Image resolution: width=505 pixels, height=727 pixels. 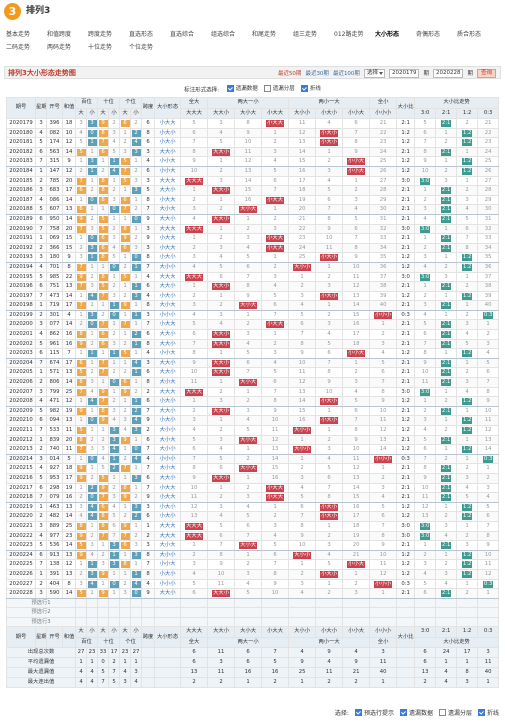 What do you see at coordinates (448, 73) in the screenshot?
I see `period-input: 2020228` at bounding box center [448, 73].